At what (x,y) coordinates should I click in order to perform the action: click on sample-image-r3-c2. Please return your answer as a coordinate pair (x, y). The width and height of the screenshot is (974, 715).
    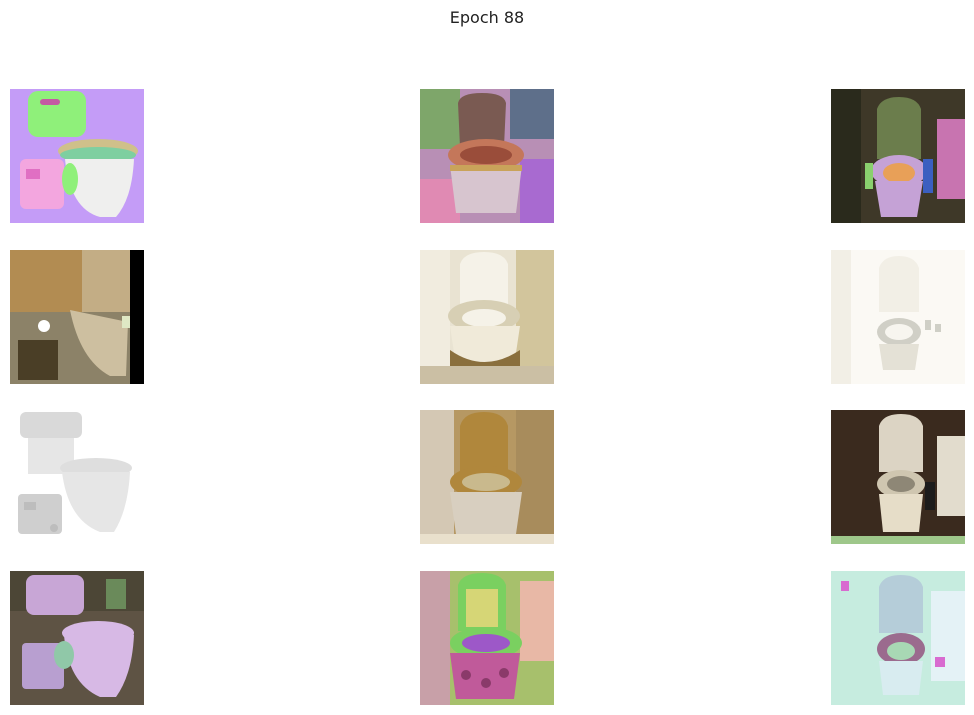
    Looking at the image, I should click on (487, 477).